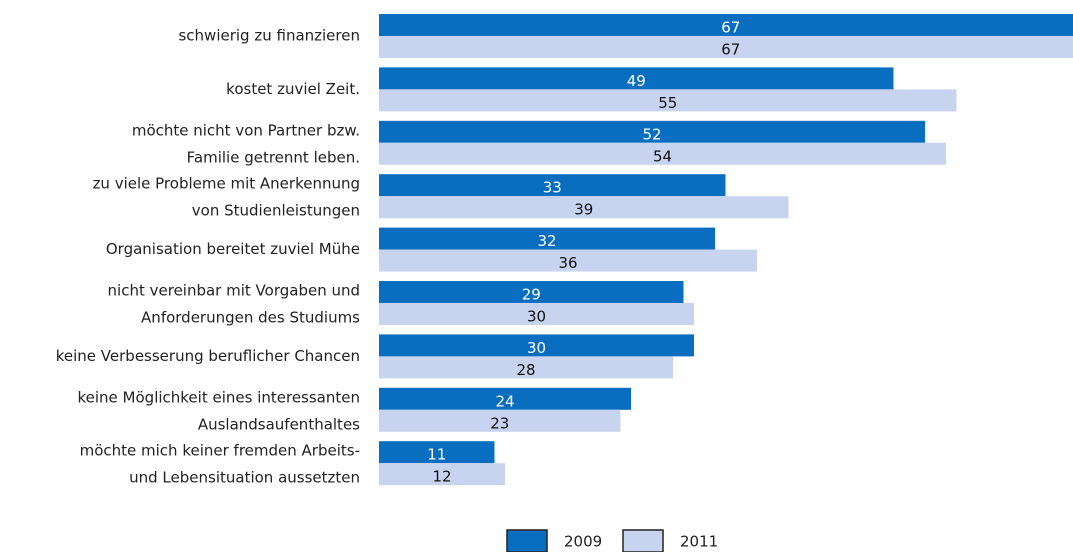 The height and width of the screenshot is (552, 1073). I want to click on value-label: 11, so click(436, 455).